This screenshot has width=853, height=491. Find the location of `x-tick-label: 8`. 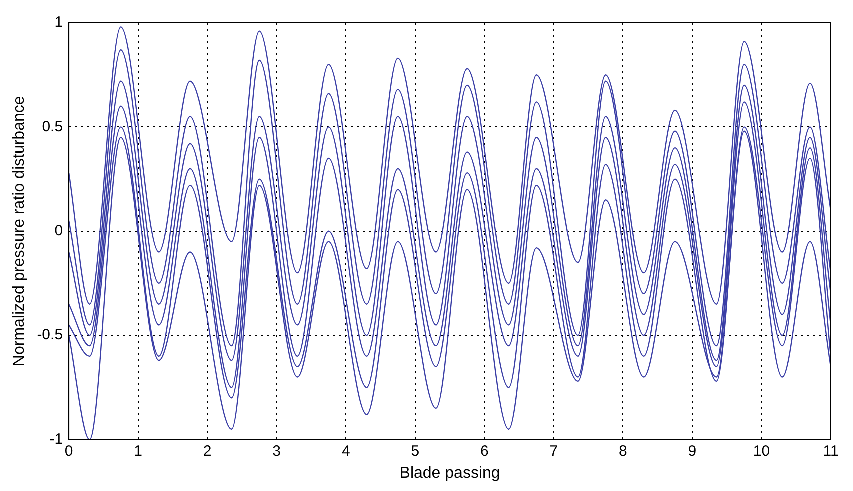

x-tick-label: 8 is located at coordinates (623, 451).